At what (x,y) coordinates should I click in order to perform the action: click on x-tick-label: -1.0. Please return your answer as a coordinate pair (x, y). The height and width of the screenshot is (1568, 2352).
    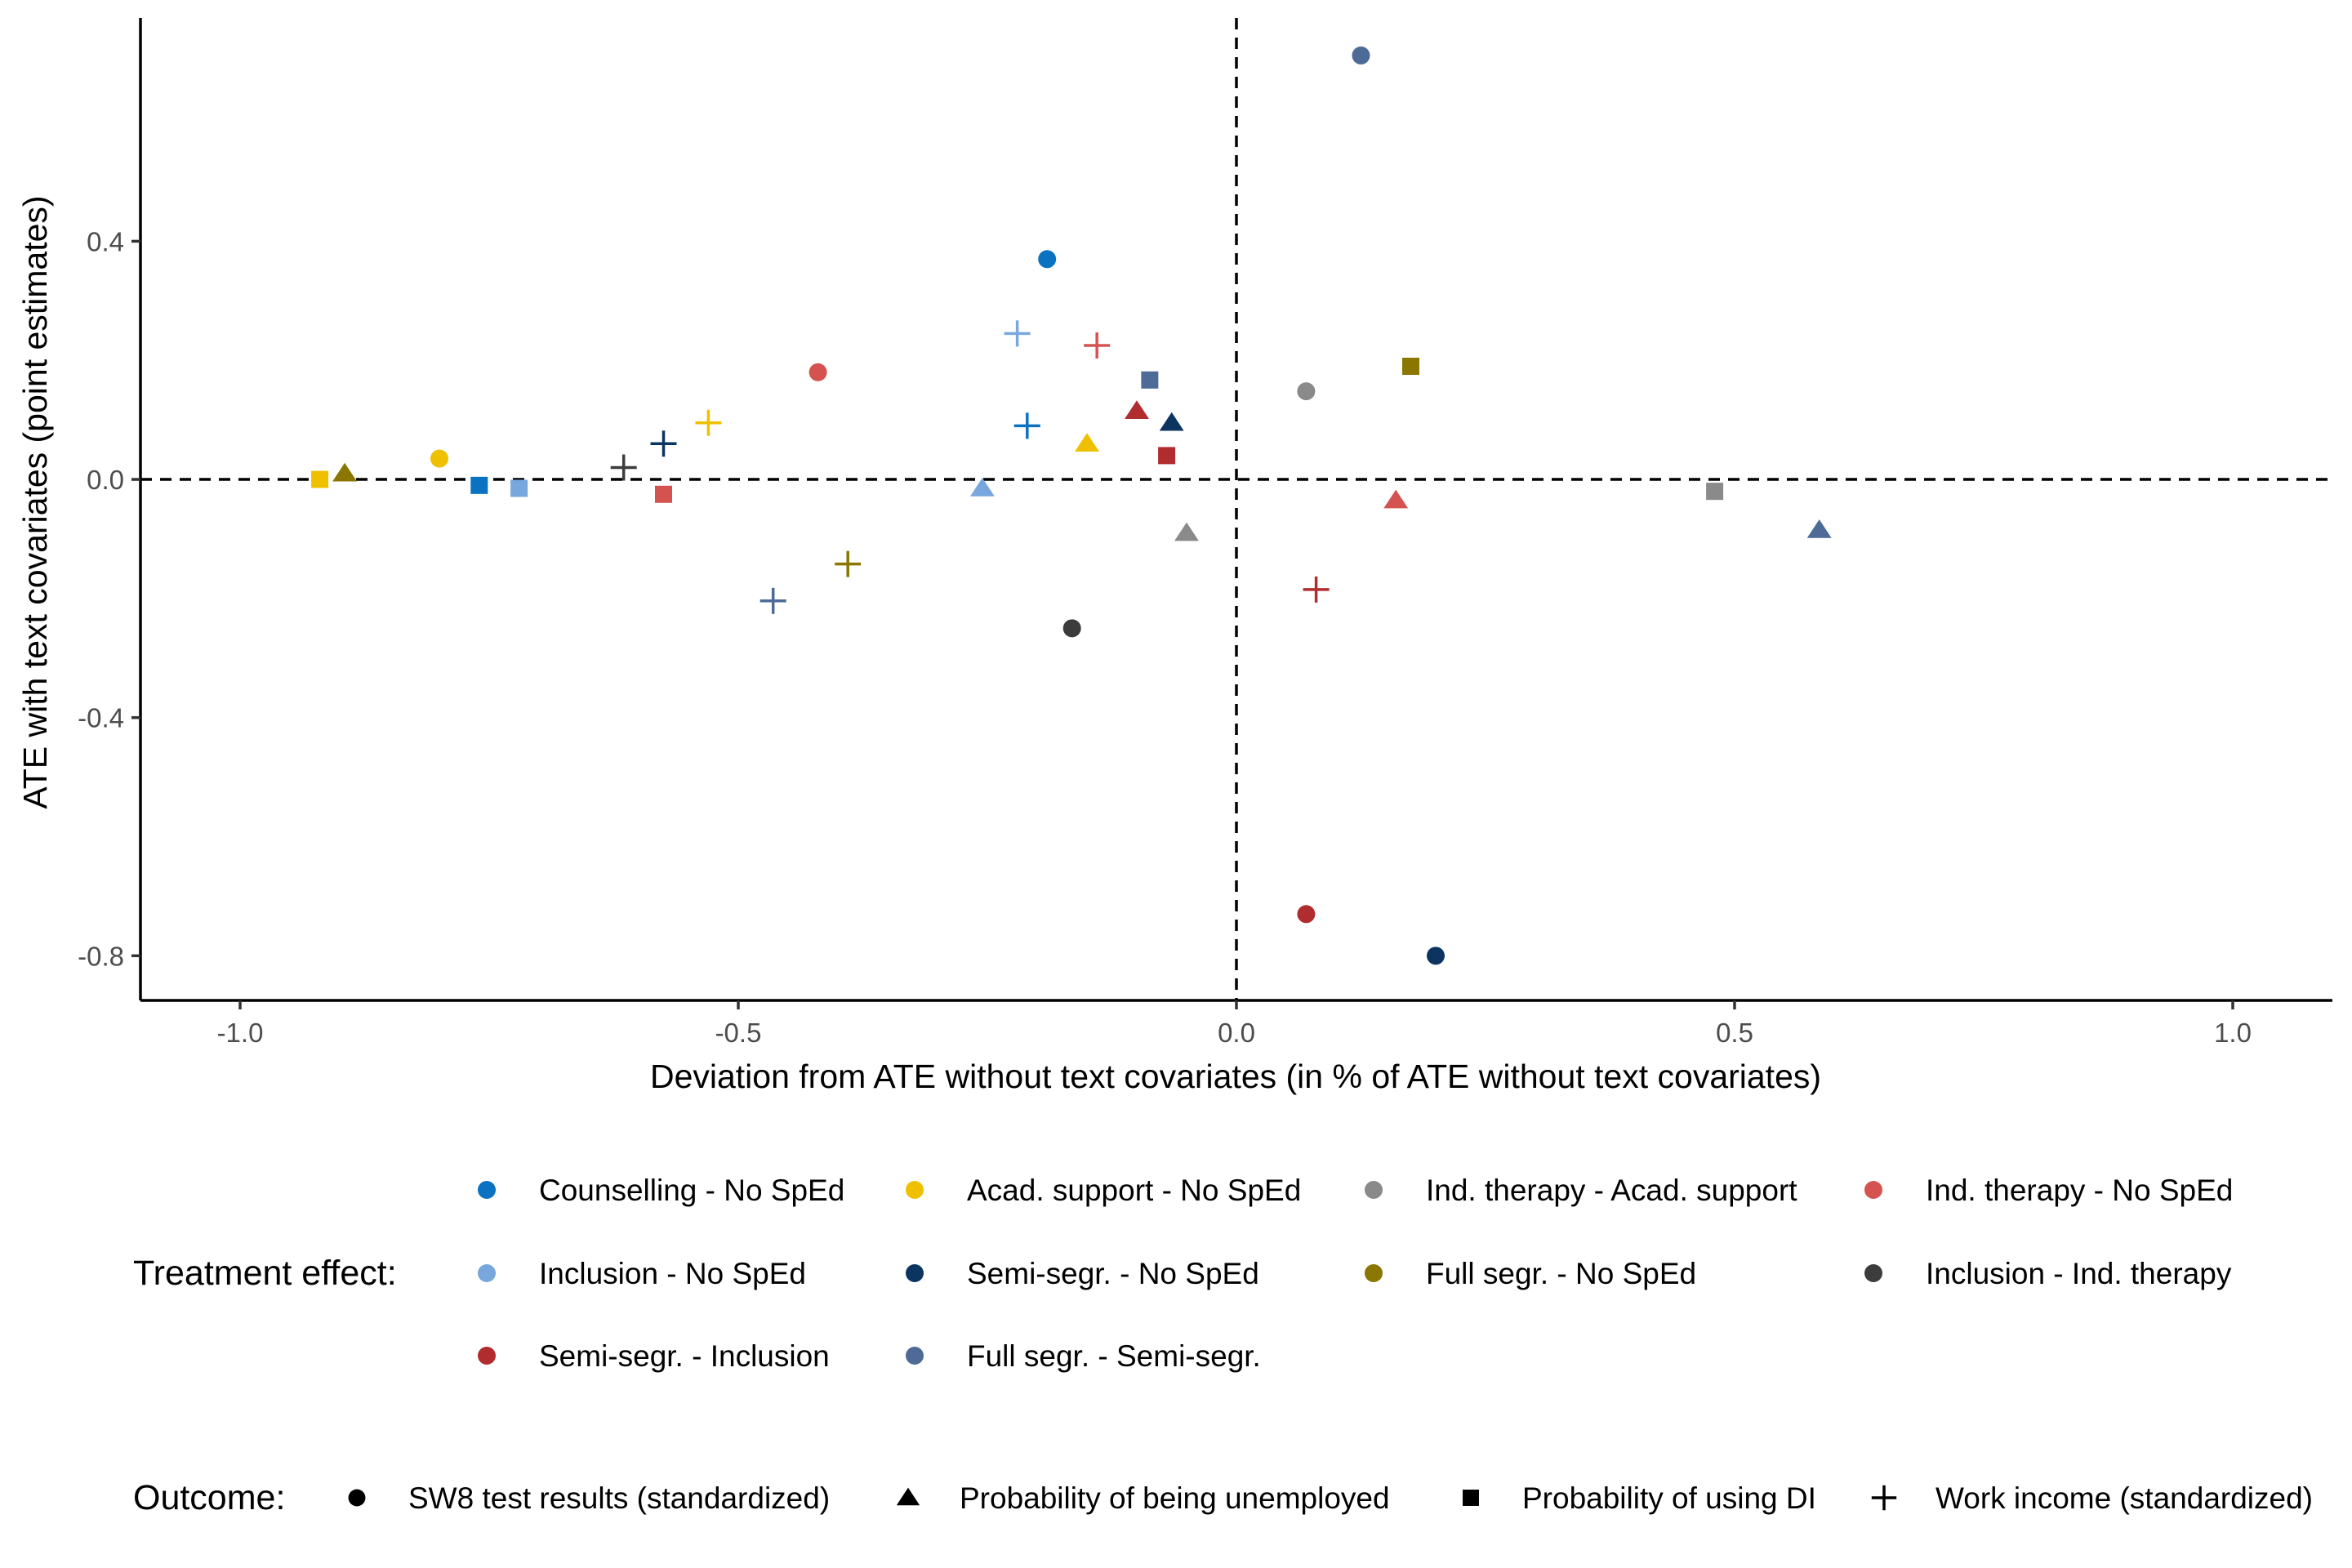
    Looking at the image, I should click on (240, 1033).